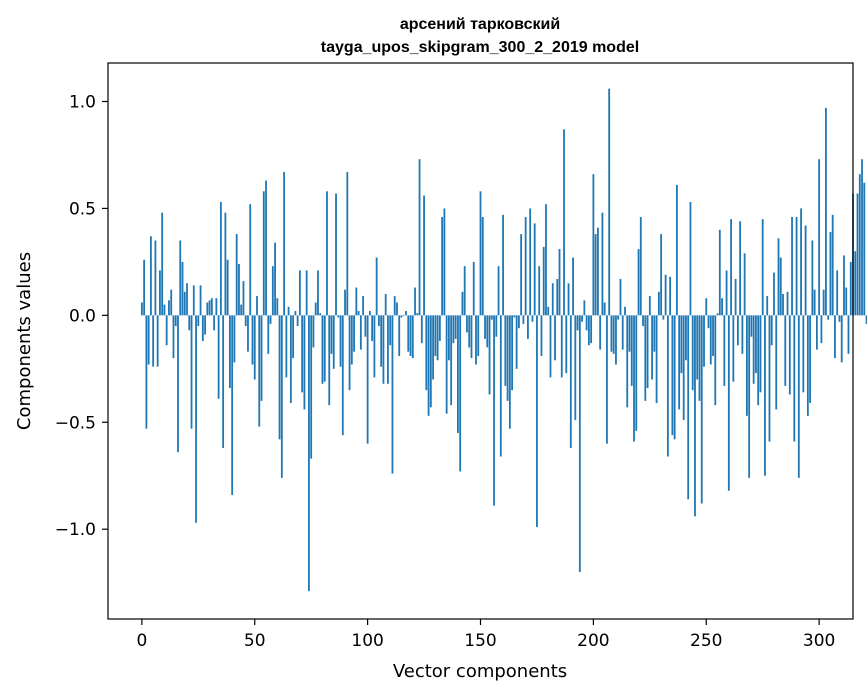 Image resolution: width=867 pixels, height=696 pixels. Describe the element at coordinates (819, 641) in the screenshot. I see `x-tick-label: 300` at that location.